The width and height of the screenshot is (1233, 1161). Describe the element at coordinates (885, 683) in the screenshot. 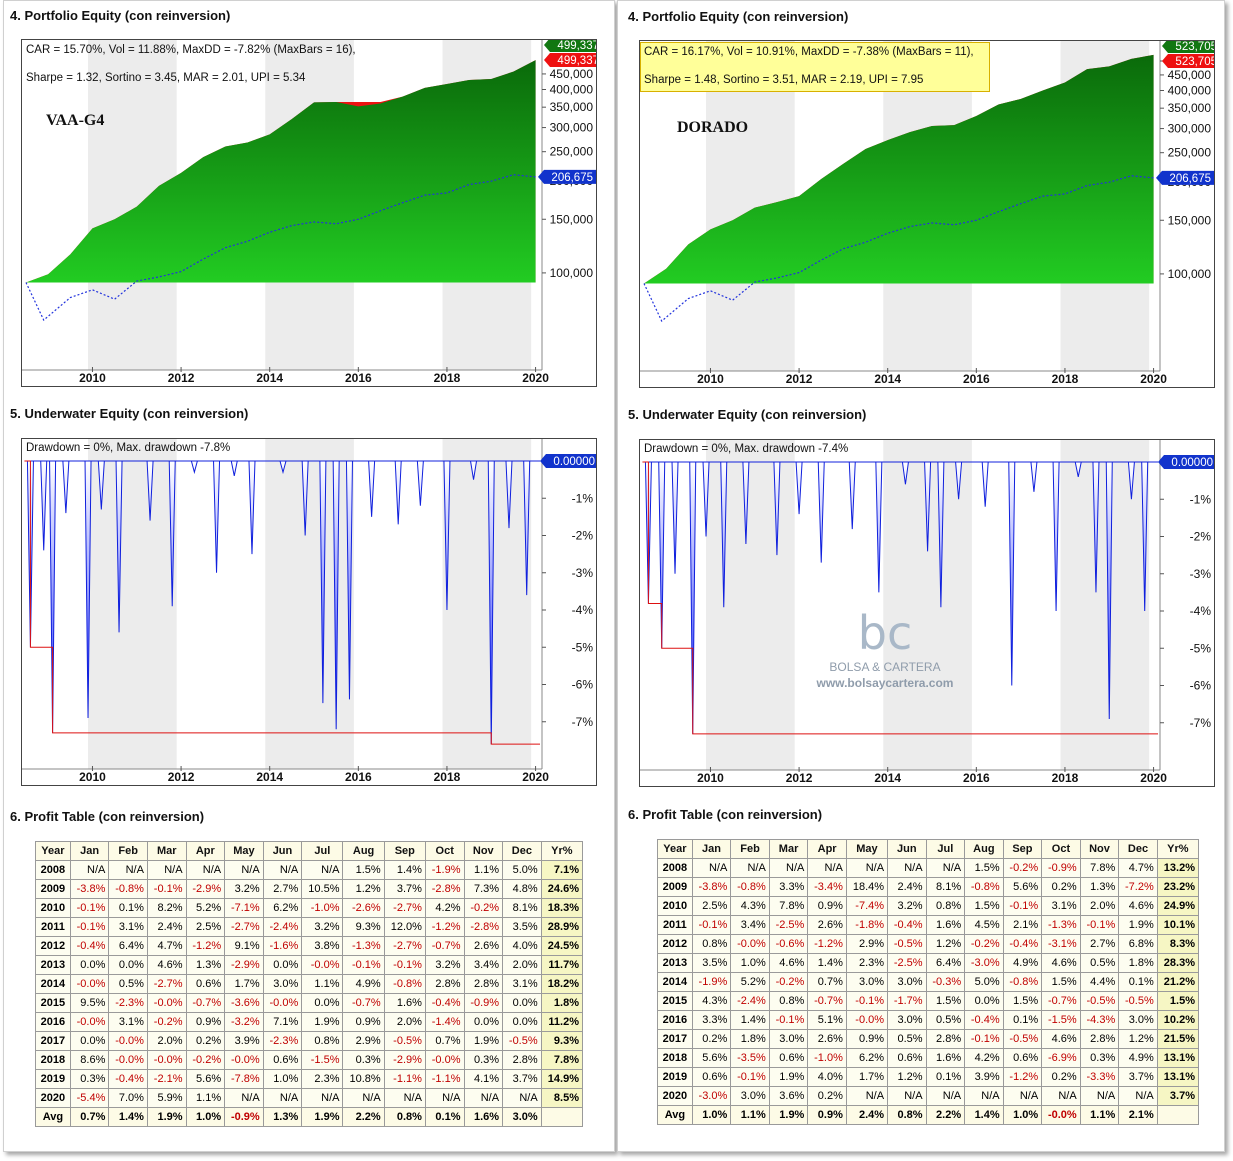

I see `watermark-url: www.bolsaycartera.com` at that location.